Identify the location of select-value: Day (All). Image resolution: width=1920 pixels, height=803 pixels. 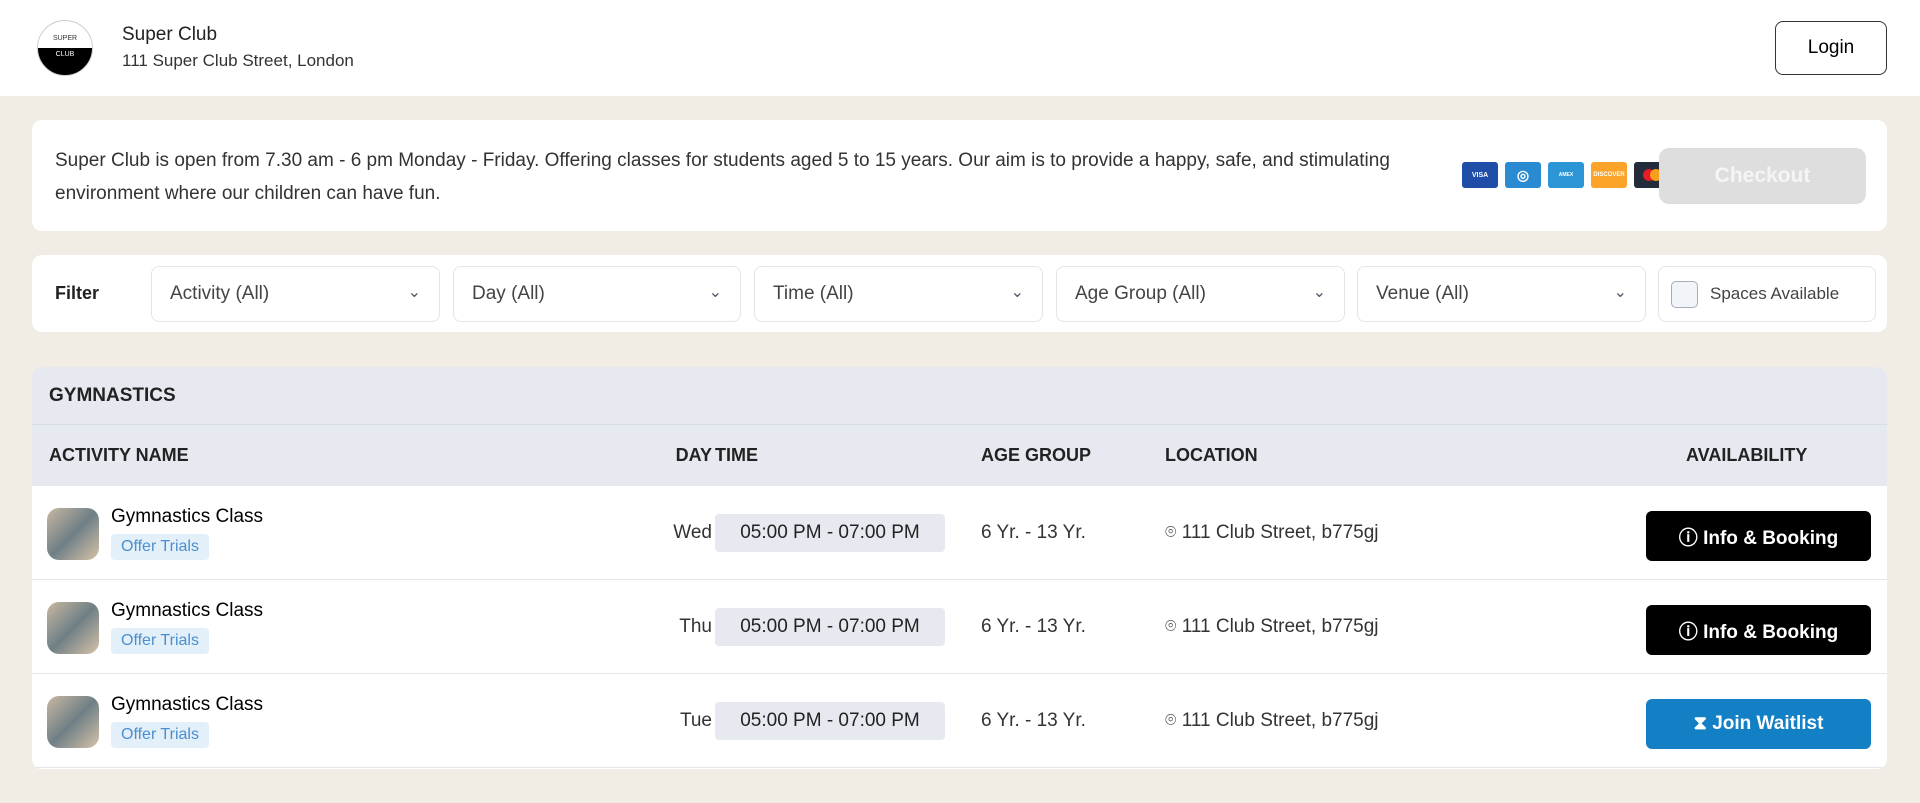
(508, 293).